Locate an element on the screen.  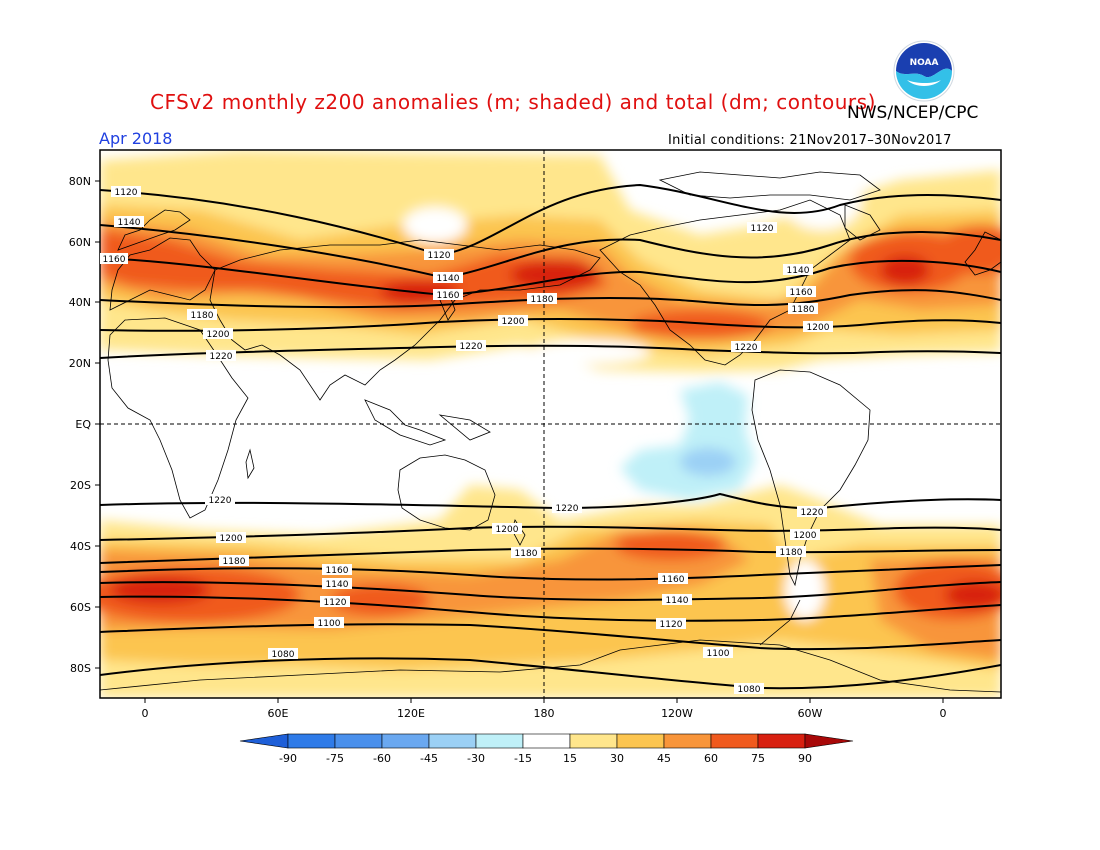
lat-label: 20S is located at coordinates (80, 485).